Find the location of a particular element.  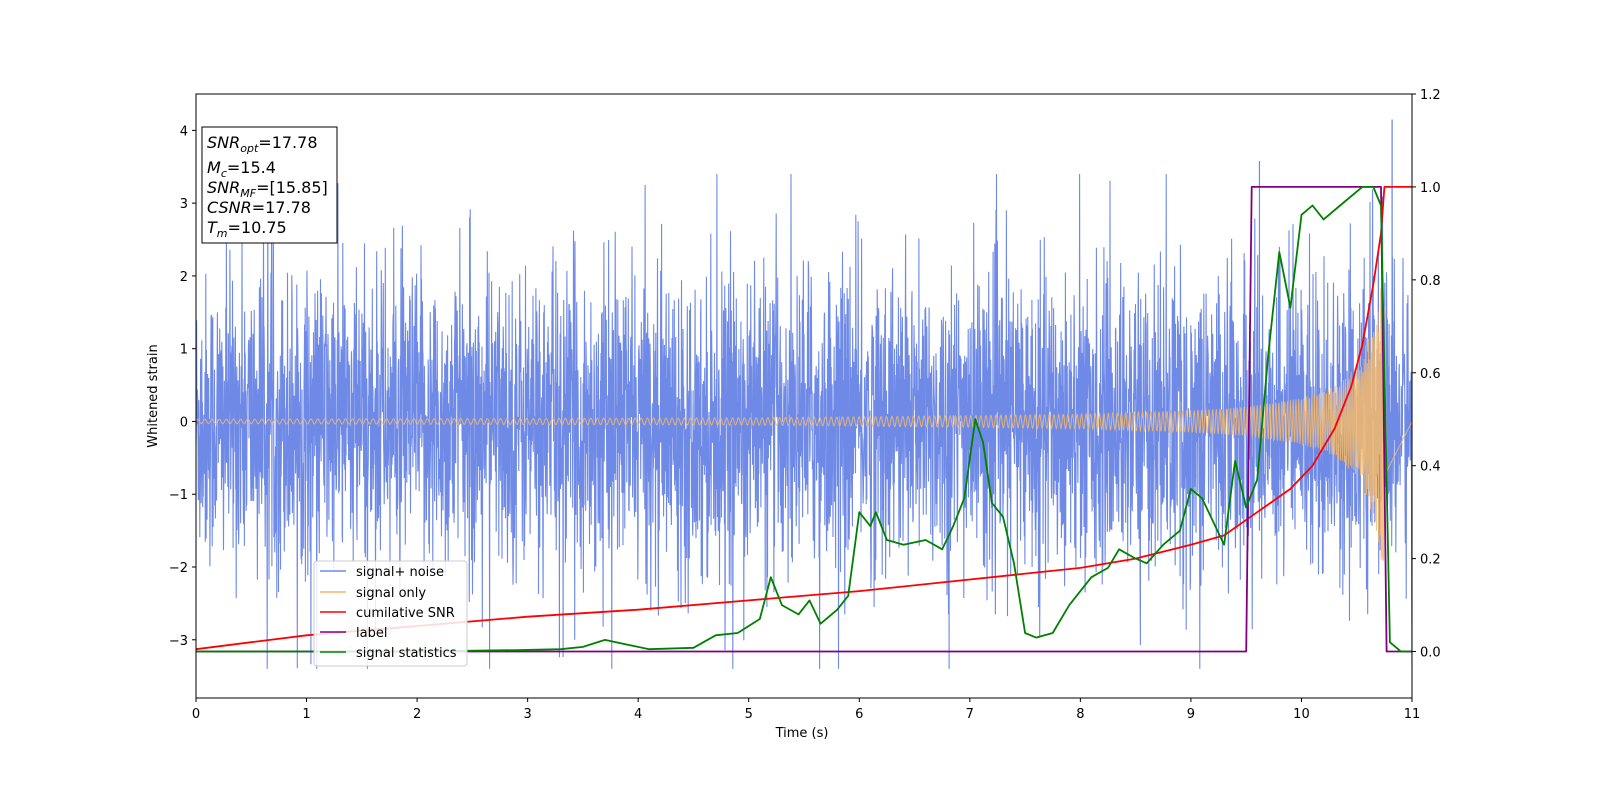

annotation-frame is located at coordinates (269, 185).